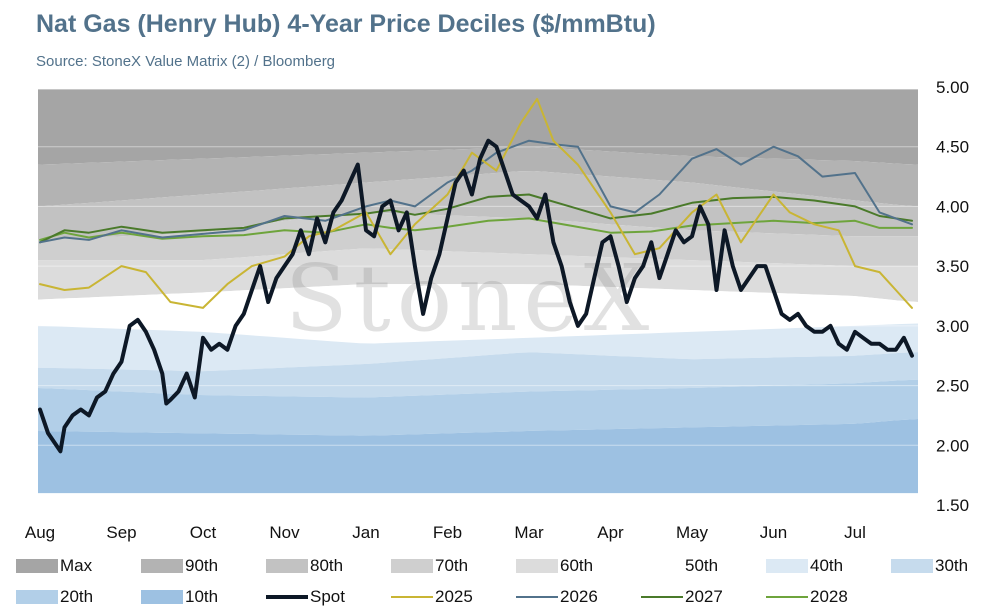 This screenshot has width=997, height=613. Describe the element at coordinates (952, 505) in the screenshot. I see `y-tick-label: 1.50` at that location.